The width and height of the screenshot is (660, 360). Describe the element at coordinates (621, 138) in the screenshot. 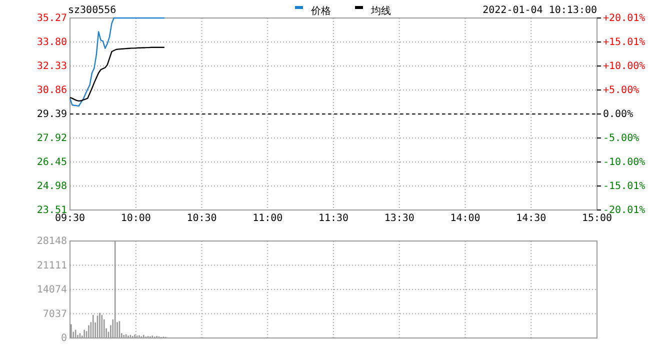

I see `y2-tick-label: -5.00%` at that location.